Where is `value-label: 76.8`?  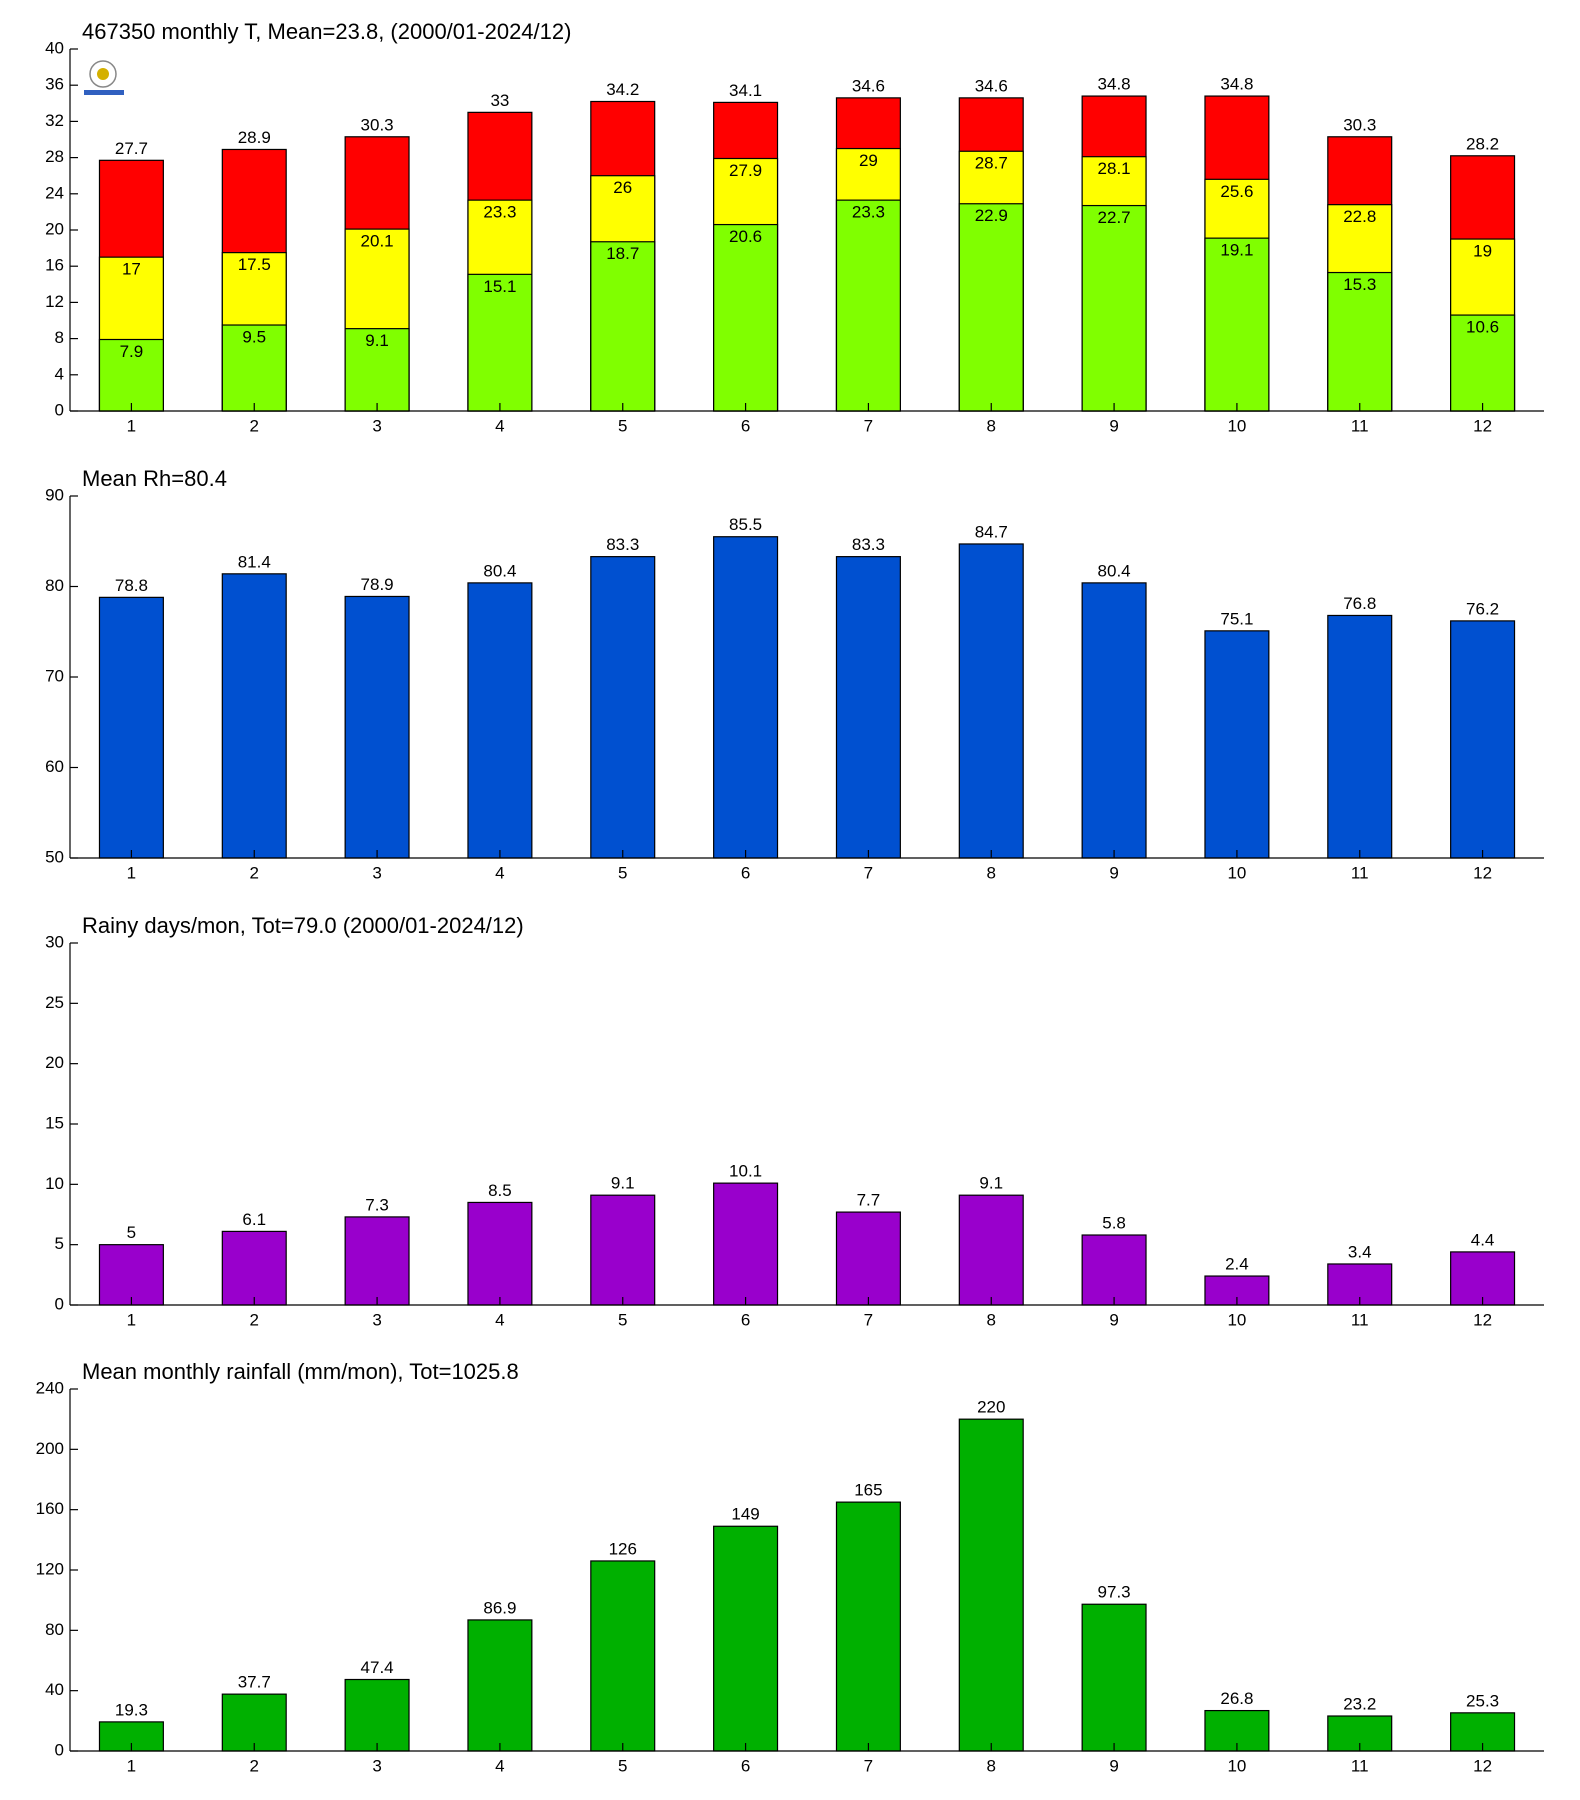
value-label: 76.8 is located at coordinates (1359, 603).